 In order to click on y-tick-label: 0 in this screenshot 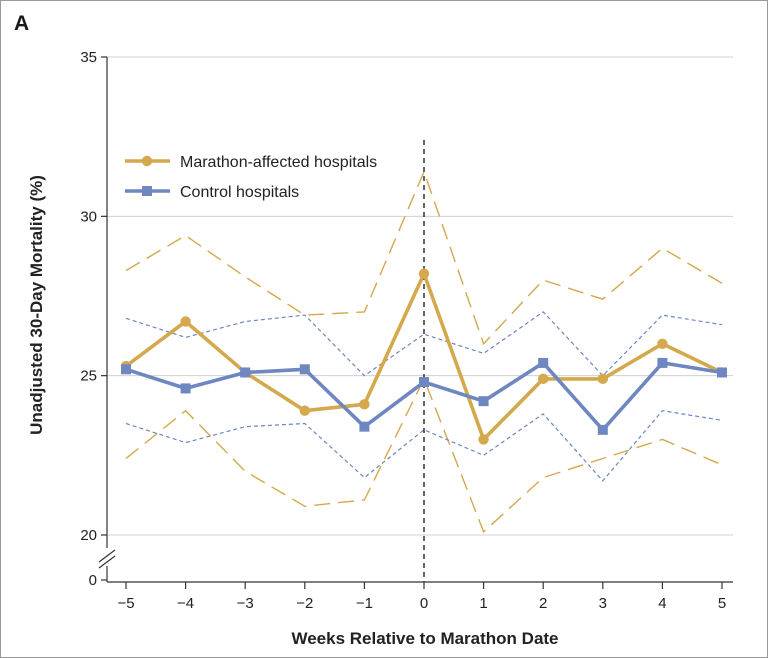, I will do `click(93, 580)`.